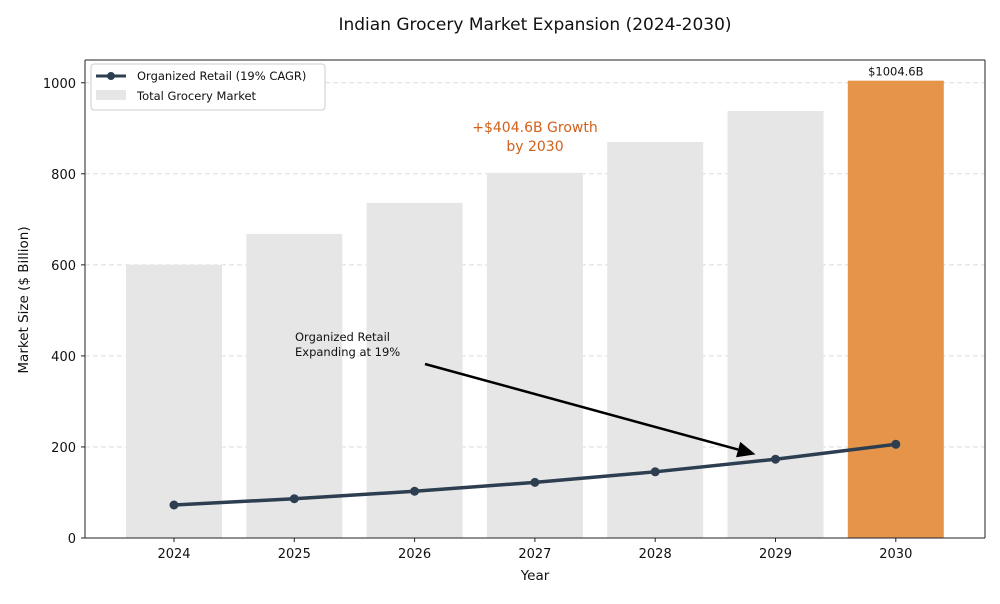 The width and height of the screenshot is (1000, 604). I want to click on line-point-2024, so click(174, 505).